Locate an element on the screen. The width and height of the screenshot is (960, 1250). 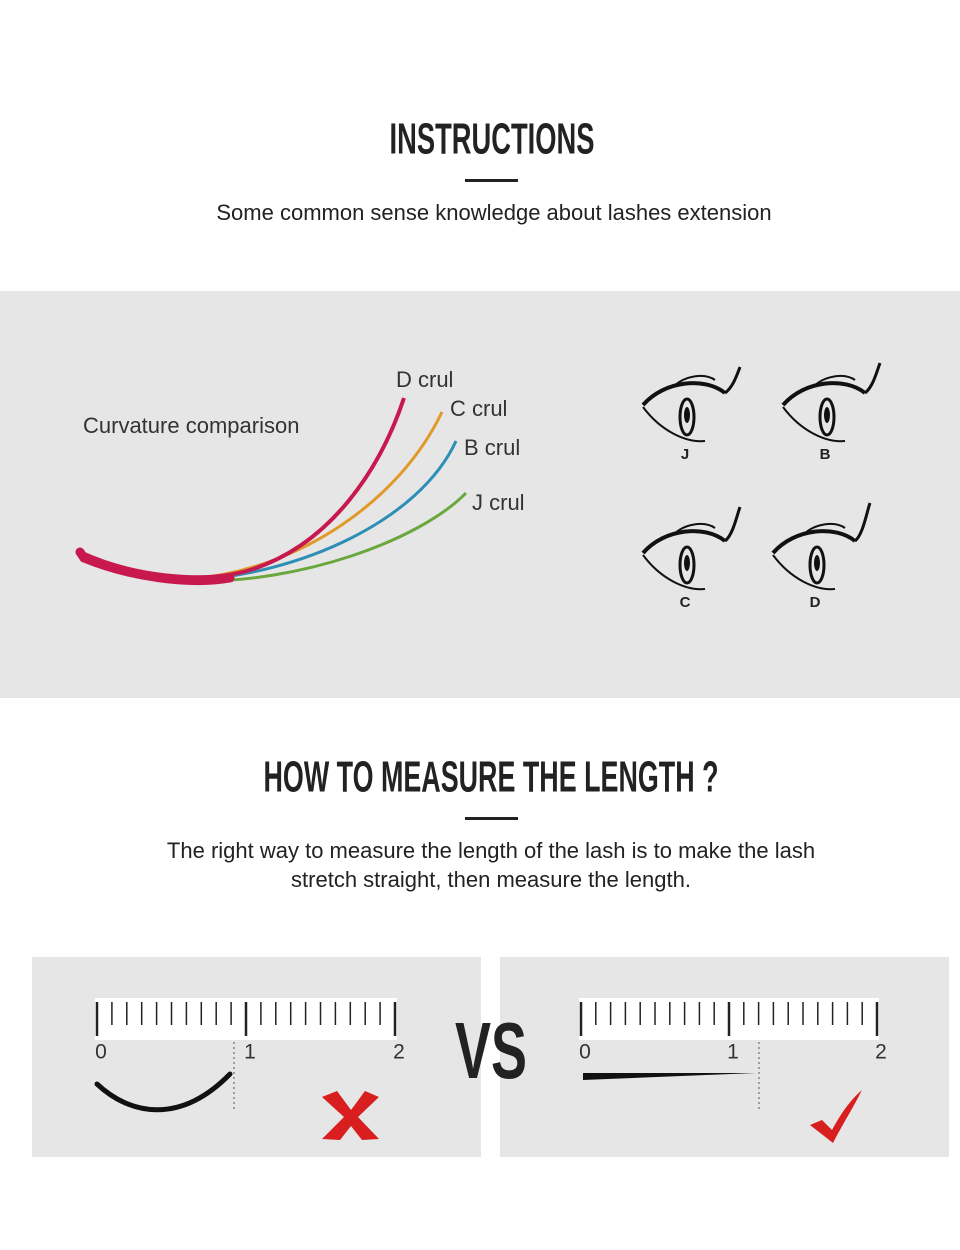
eye: D is located at coordinates (821, 556).